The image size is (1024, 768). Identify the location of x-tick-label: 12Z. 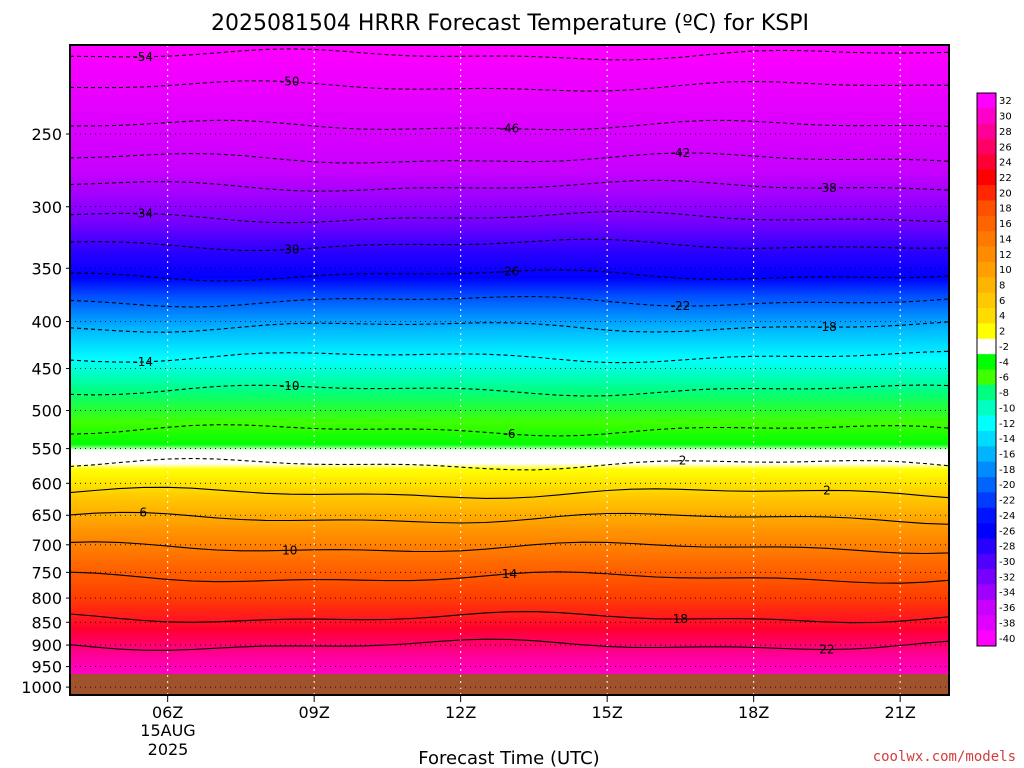
(460, 712).